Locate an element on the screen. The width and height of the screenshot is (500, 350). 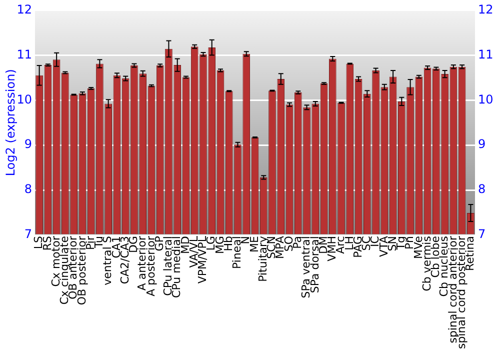
y2-tick-label: 8 is located at coordinates (482, 189).